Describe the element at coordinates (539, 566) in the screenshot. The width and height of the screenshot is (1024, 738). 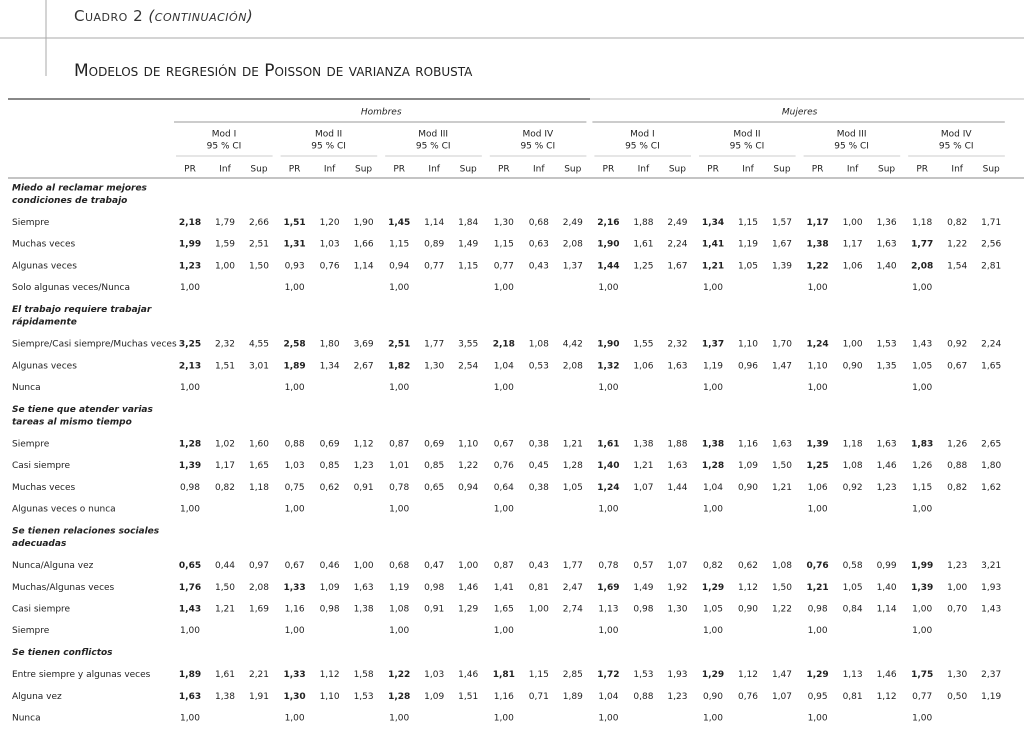
I see `cell: 0,43` at that location.